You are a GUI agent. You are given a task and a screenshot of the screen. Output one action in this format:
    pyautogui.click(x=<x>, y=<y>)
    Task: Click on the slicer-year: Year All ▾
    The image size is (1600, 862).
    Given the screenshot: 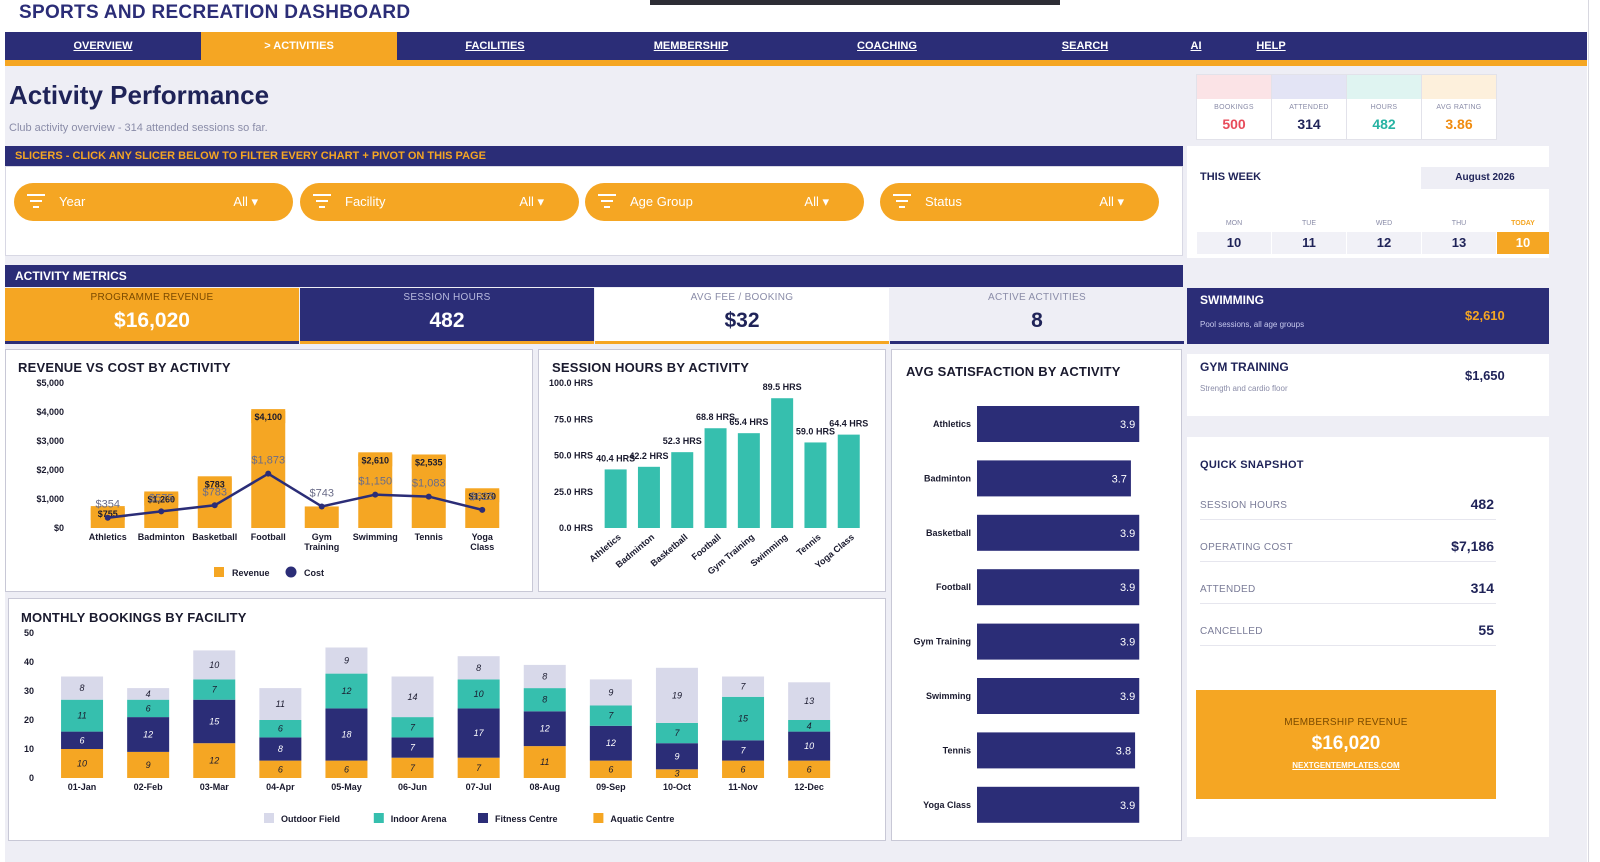 What is the action you would take?
    pyautogui.click(x=153, y=202)
    